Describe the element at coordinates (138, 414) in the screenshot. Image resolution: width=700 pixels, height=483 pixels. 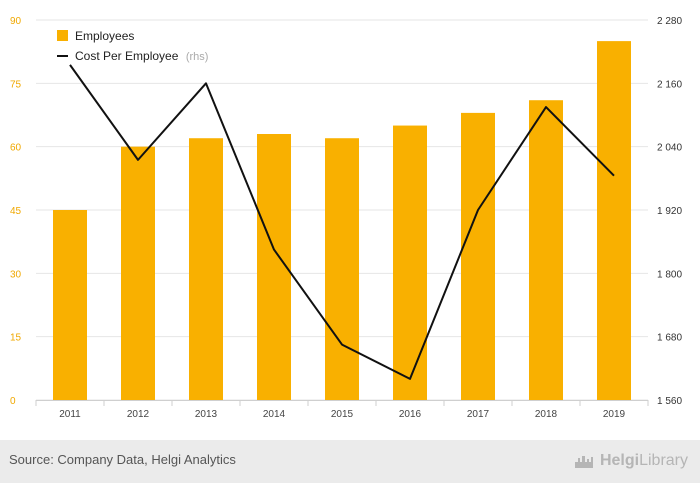
I see `x-tick-label: 2012` at that location.